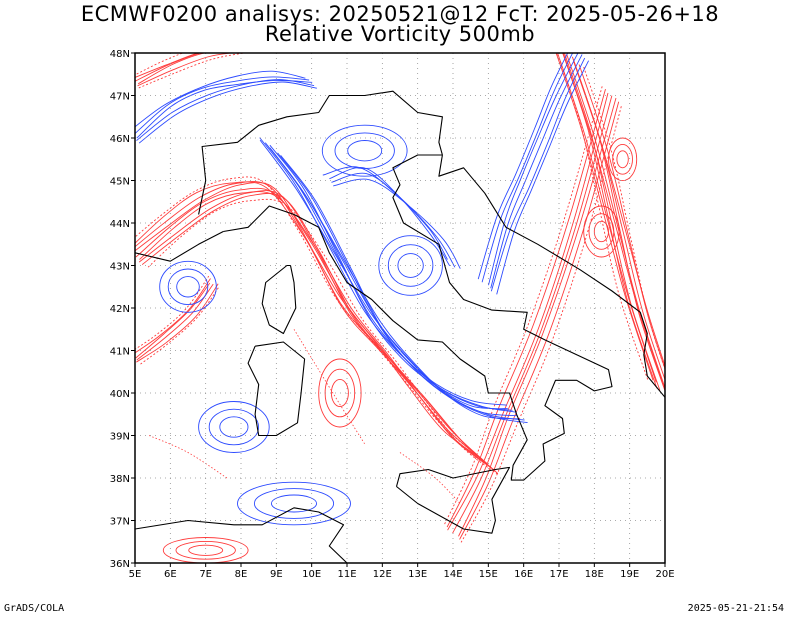 The height and width of the screenshot is (618, 800). Describe the element at coordinates (279, 299) in the screenshot. I see `corsica-coastline` at that location.